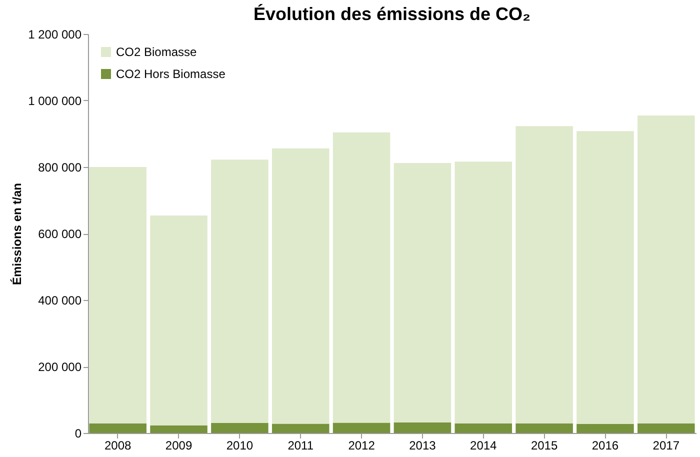 Image resolution: width=700 pixels, height=457 pixels. What do you see at coordinates (301, 445) in the screenshot?
I see `x-tick-label: 2011` at bounding box center [301, 445].